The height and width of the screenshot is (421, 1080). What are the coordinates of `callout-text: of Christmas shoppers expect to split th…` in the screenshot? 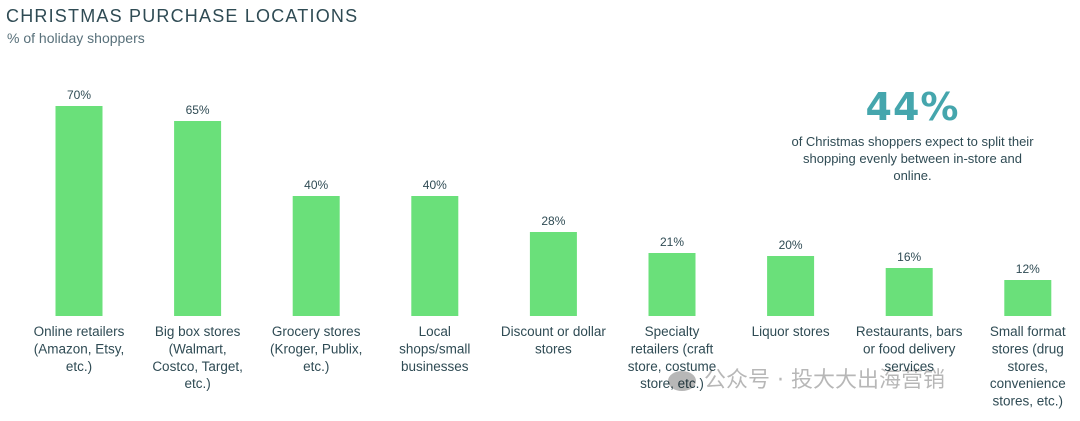 It's located at (912, 158).